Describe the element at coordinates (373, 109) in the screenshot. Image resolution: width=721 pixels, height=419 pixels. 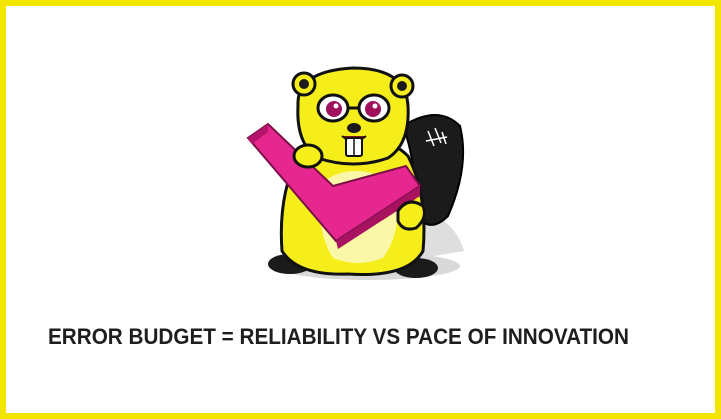
I see `right-eye` at that location.